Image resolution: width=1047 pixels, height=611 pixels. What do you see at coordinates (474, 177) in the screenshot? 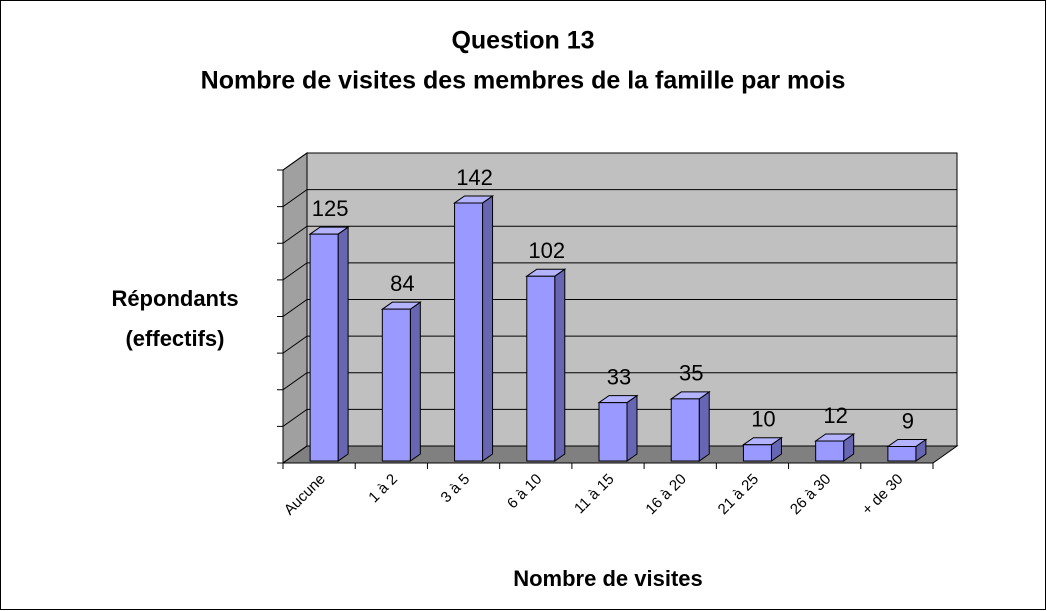
I see `data-label: 142` at bounding box center [474, 177].